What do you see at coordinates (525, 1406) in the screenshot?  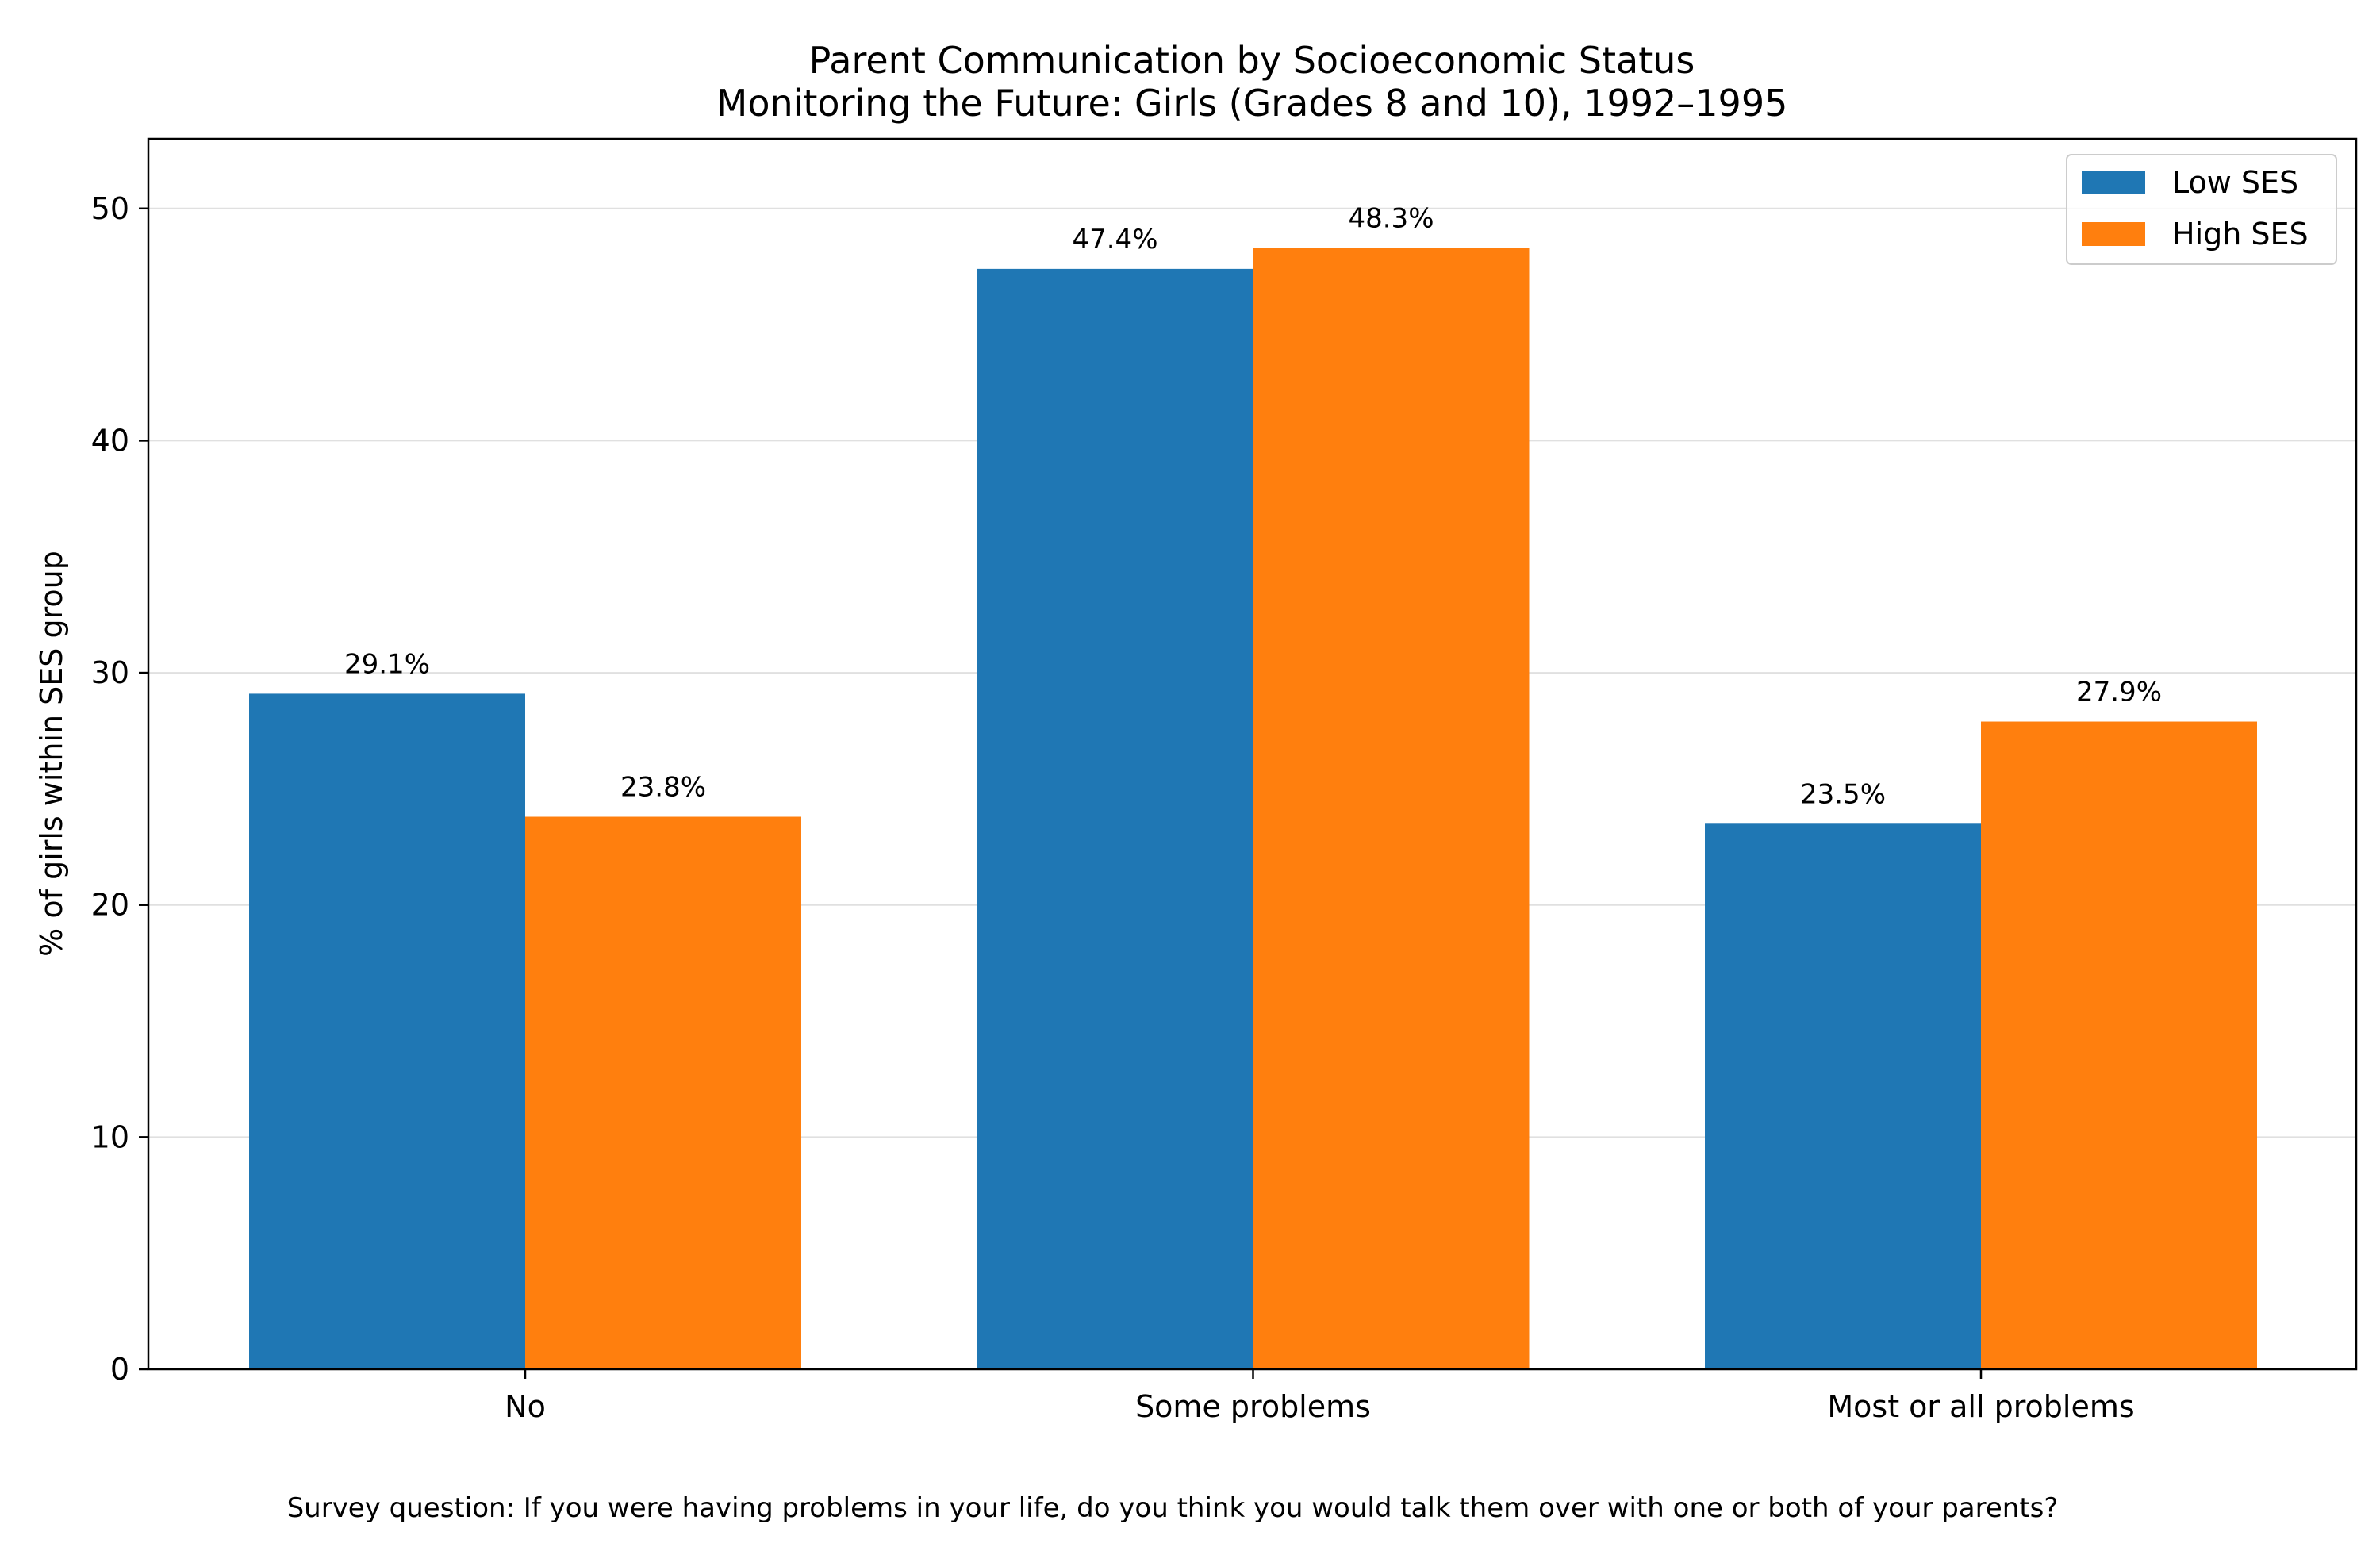 I see `x-tick-label-no: No` at bounding box center [525, 1406].